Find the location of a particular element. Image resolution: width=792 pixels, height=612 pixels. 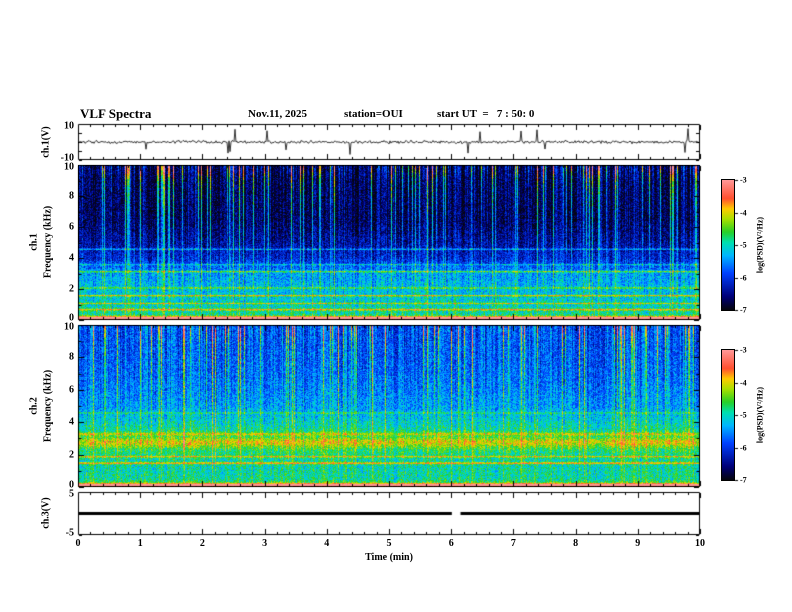

x-tick-label: 2 is located at coordinates (202, 543).